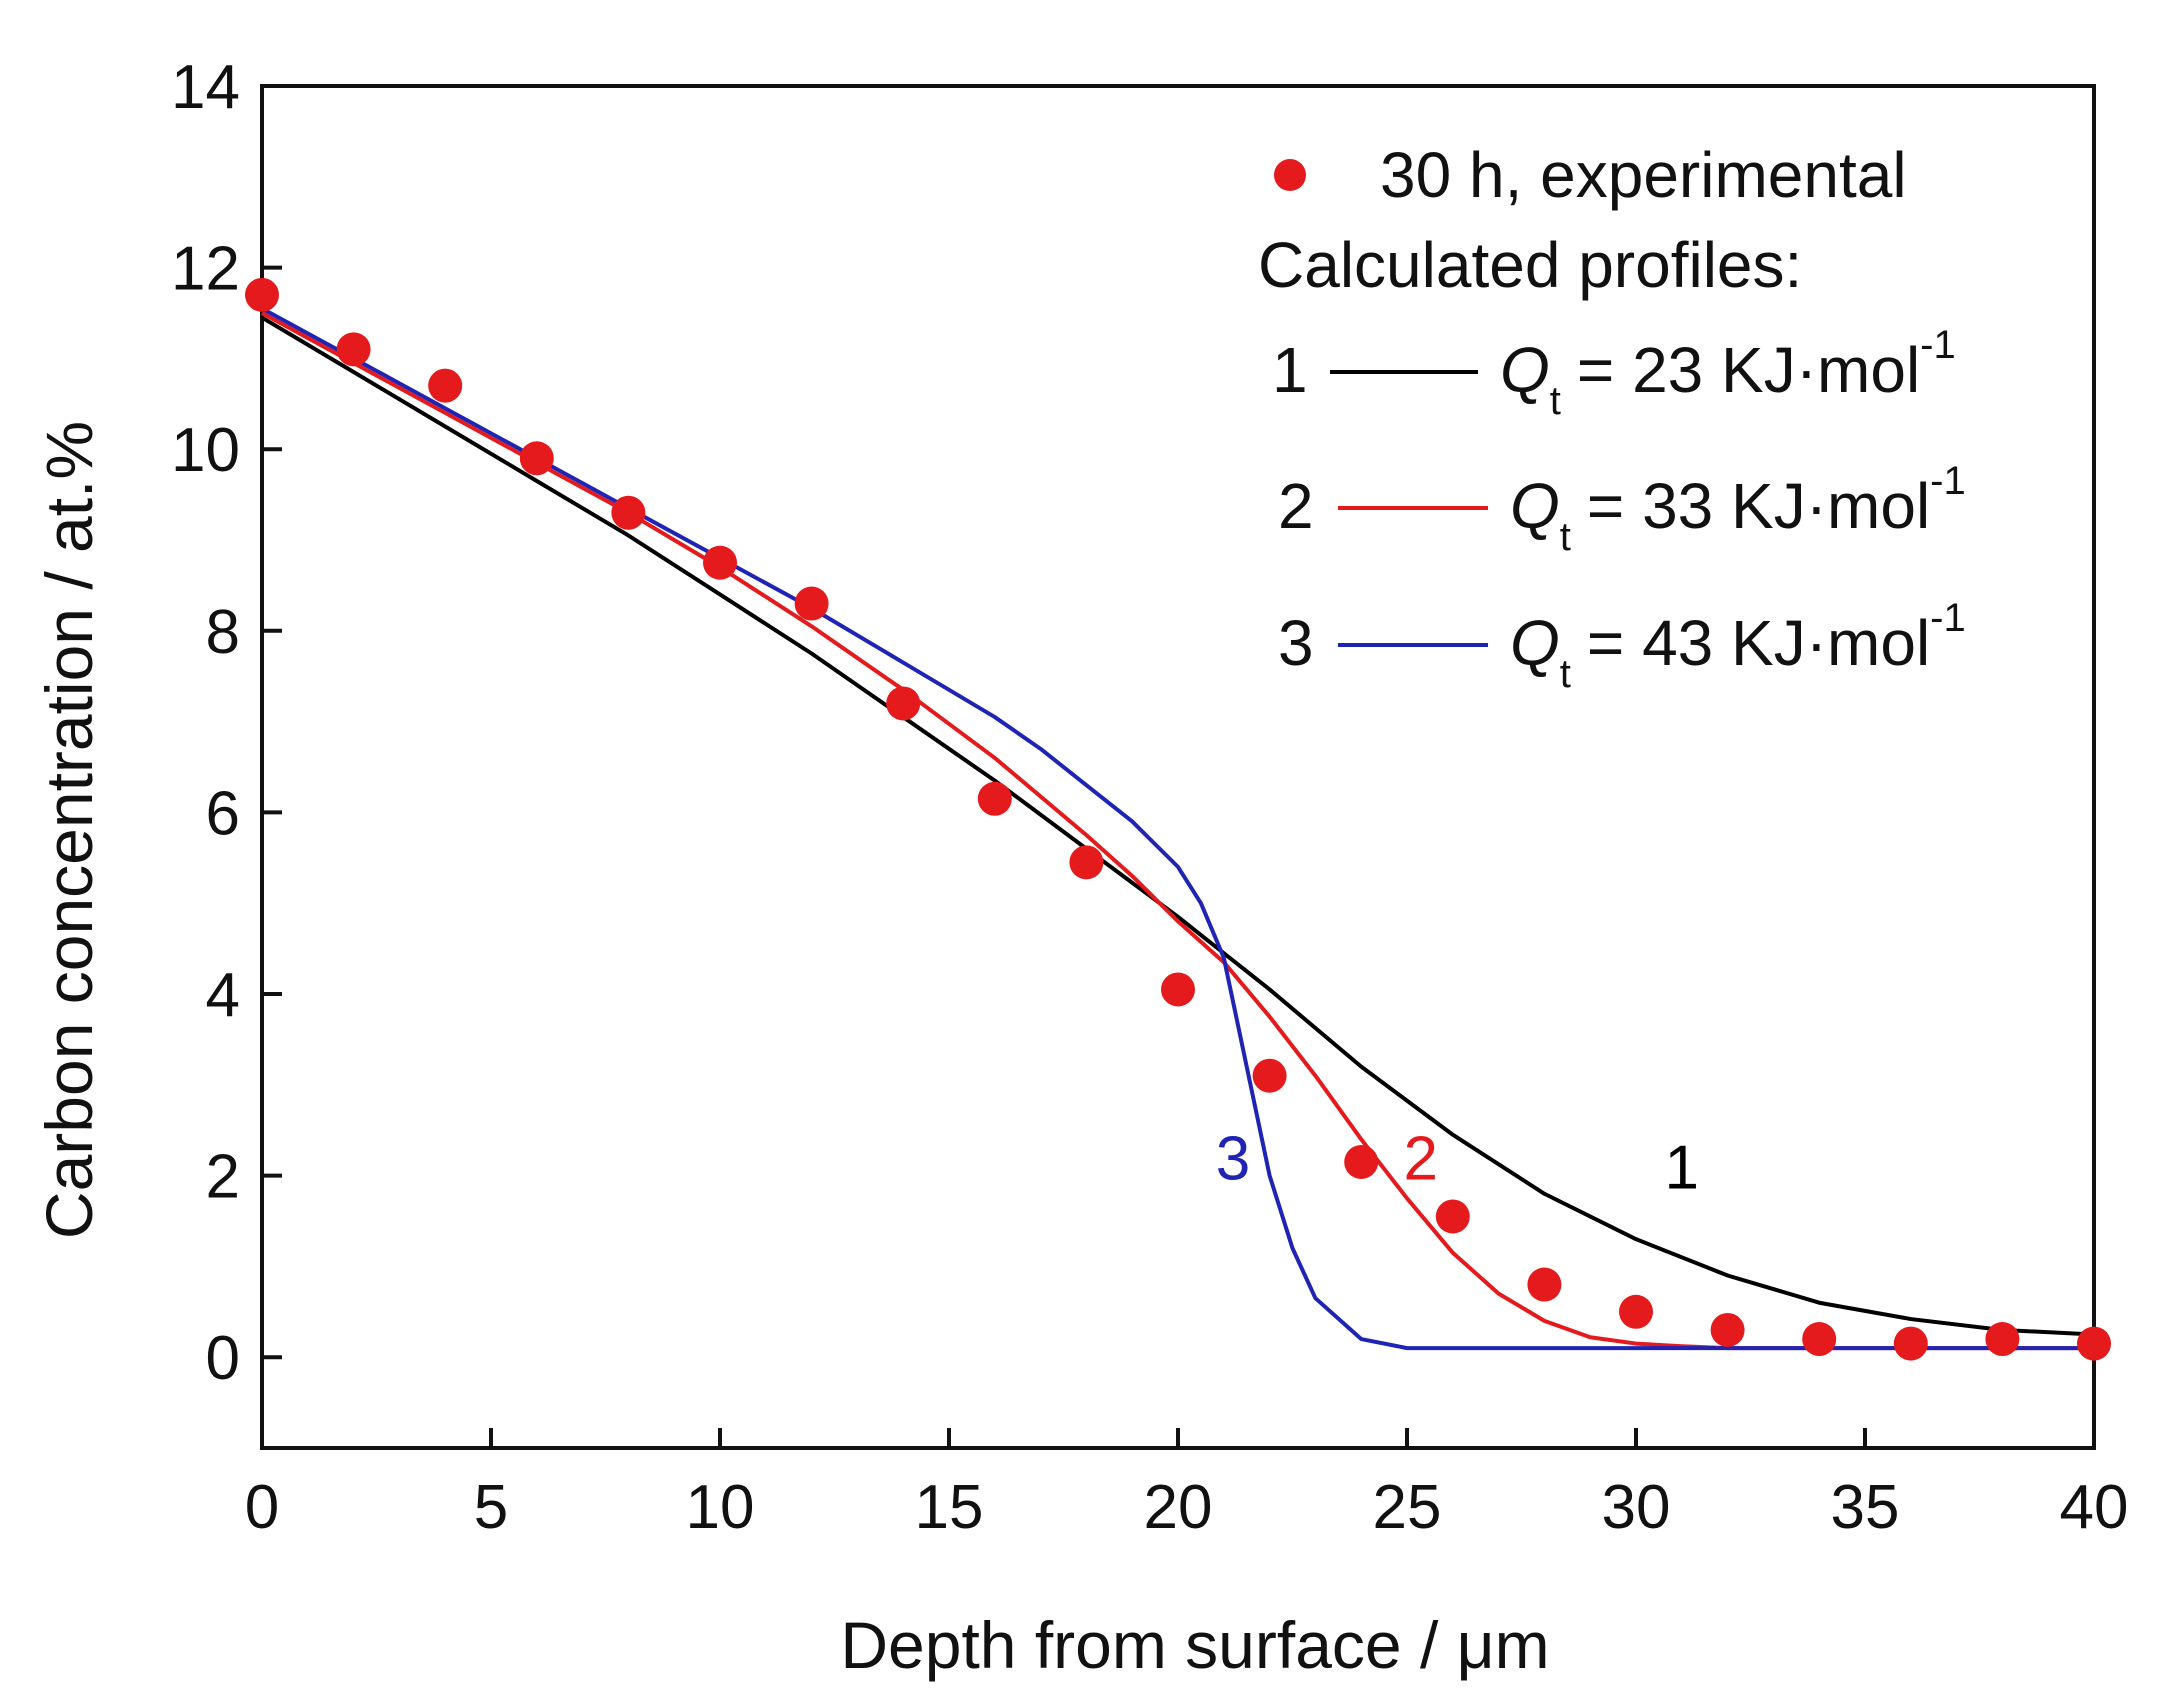 The height and width of the screenshot is (1698, 2163). Describe the element at coordinates (1555, 401) in the screenshot. I see `legend-series-1-subscript: t` at that location.